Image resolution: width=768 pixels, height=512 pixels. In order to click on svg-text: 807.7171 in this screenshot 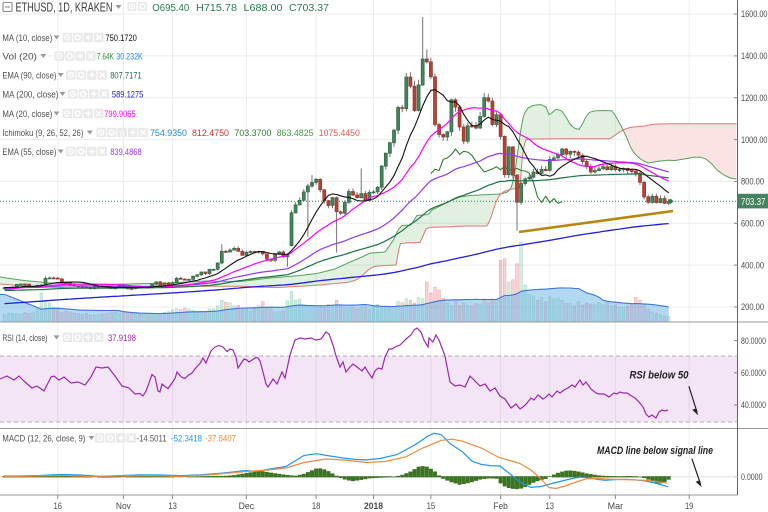, I will do `click(126, 75)`.